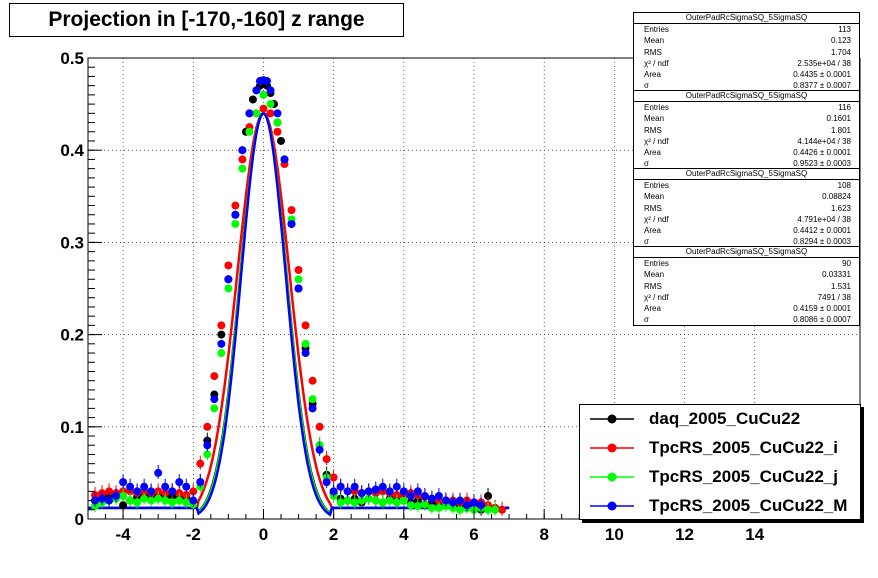 The image size is (878, 578). Describe the element at coordinates (746, 297) in the screenshot. I see `stat-row: χ² / ndf 7491 / 38` at that location.